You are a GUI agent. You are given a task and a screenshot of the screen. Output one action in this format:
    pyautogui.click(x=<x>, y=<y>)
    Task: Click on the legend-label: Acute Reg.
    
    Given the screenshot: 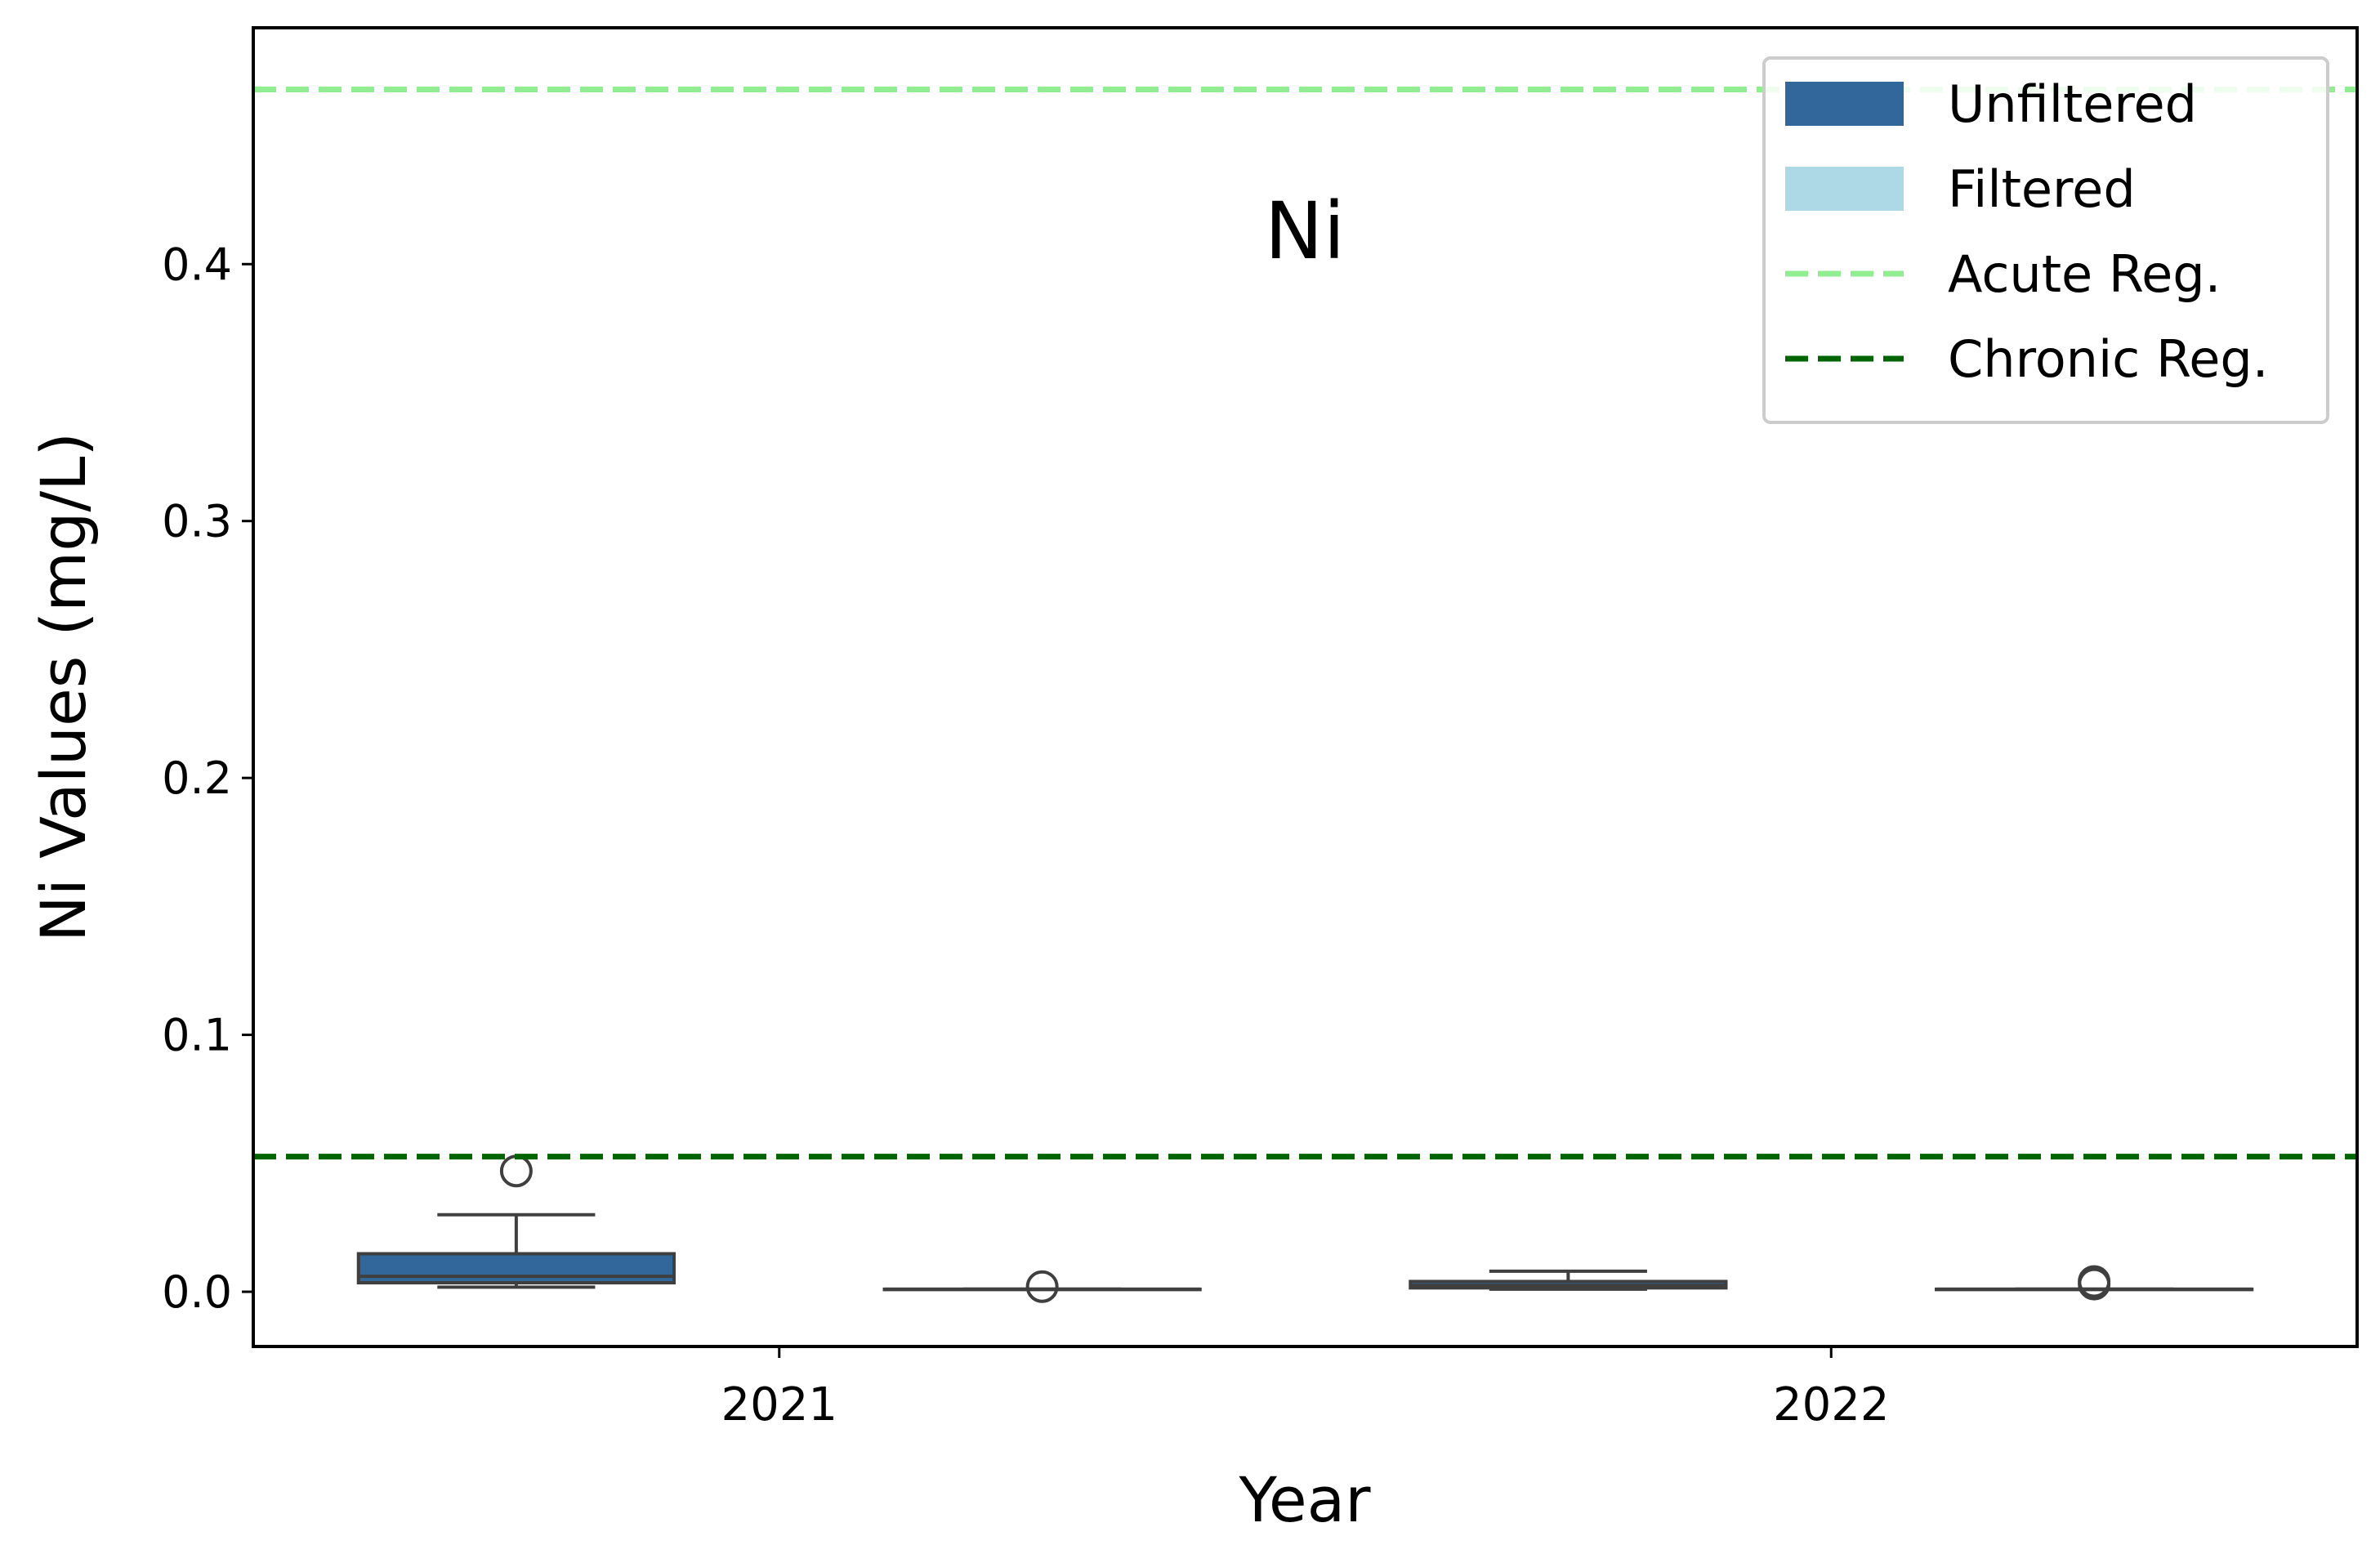 What is the action you would take?
    pyautogui.click(x=2084, y=274)
    